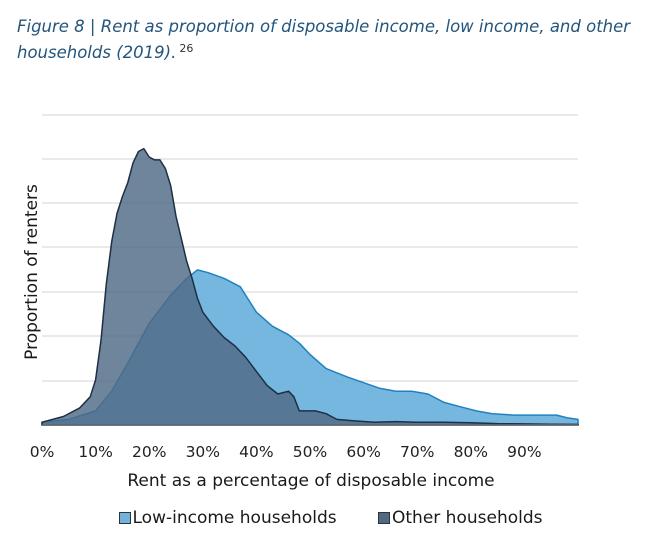 This screenshot has width=661, height=546. I want to click on x-tick-label: 50%, so click(310, 452).